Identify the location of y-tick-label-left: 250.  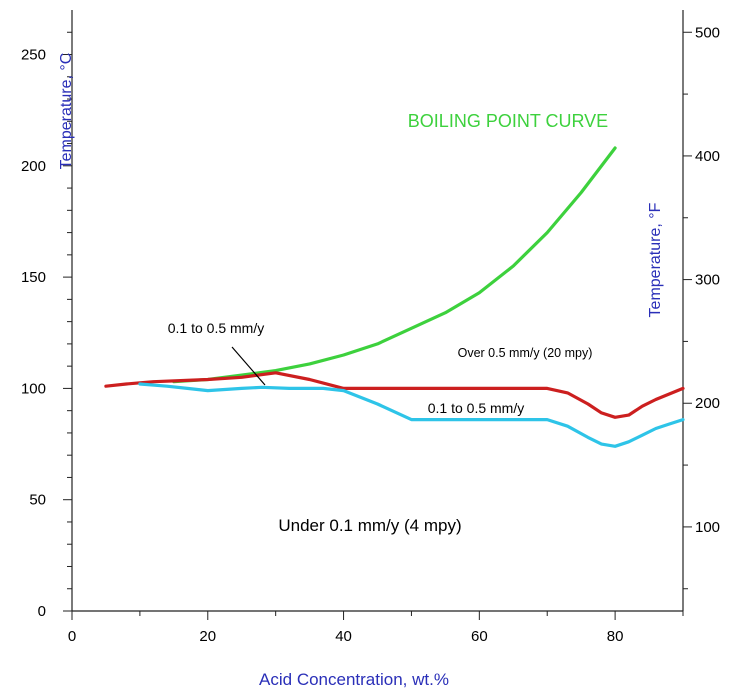
(33, 55).